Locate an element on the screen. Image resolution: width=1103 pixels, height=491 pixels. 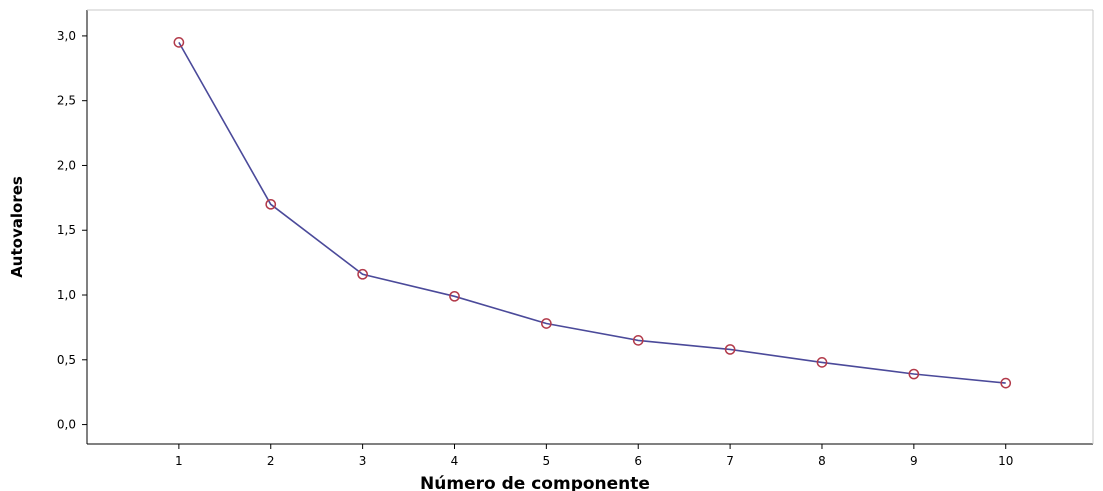
x-tick-label: 1 is located at coordinates (179, 461).